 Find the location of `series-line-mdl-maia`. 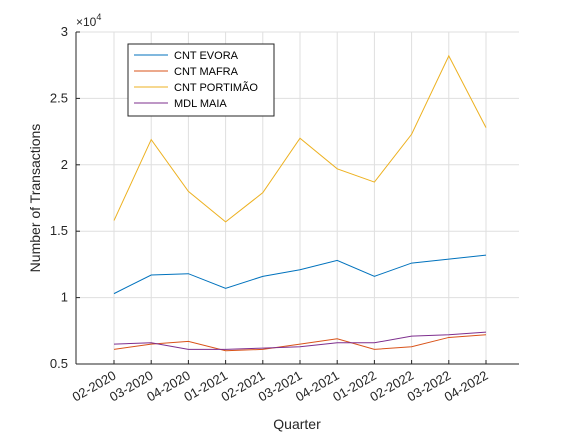

series-line-mdl-maia is located at coordinates (300, 340).